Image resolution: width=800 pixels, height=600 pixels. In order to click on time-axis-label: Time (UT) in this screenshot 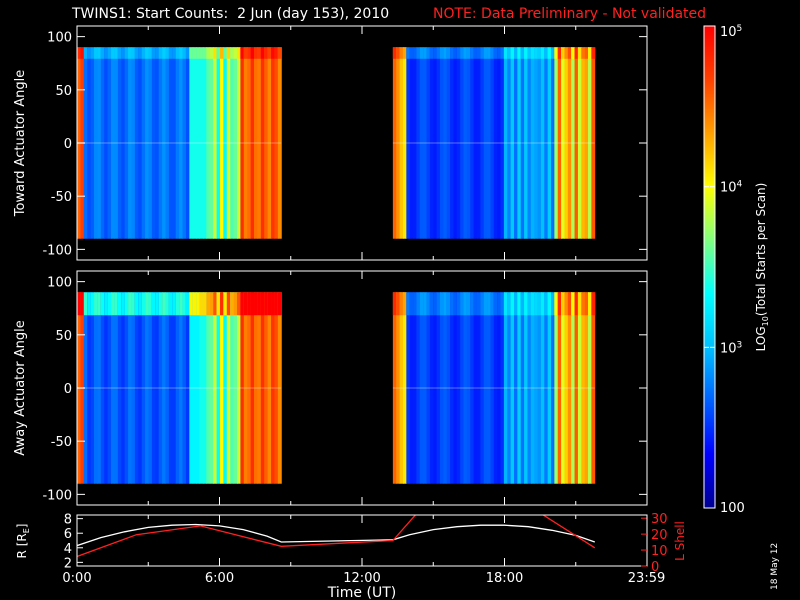, I will do `click(361, 592)`.